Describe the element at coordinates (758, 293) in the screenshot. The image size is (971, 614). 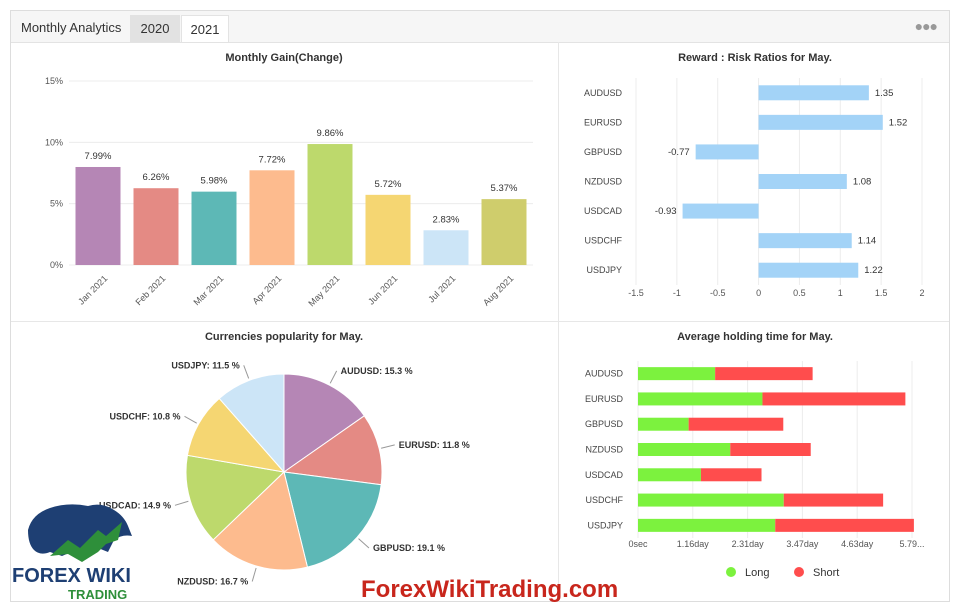
I see `x-tick-label: 0` at that location.